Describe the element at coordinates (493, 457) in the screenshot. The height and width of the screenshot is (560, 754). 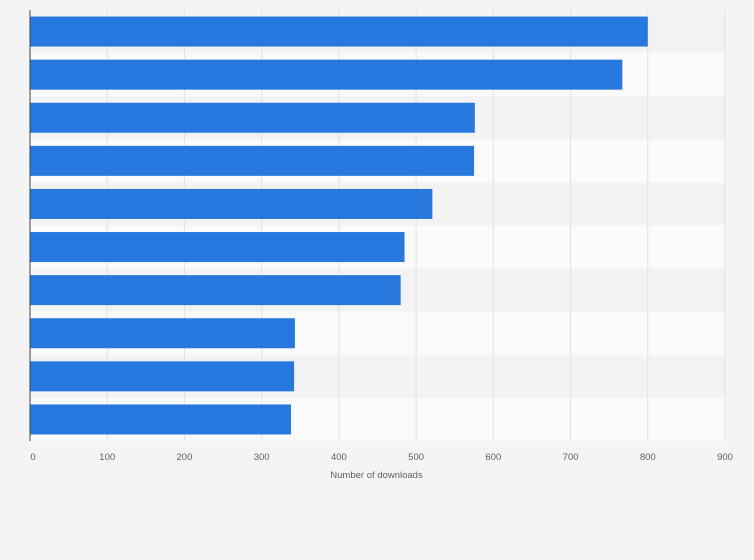
I see `x-tick-label: 600` at that location.